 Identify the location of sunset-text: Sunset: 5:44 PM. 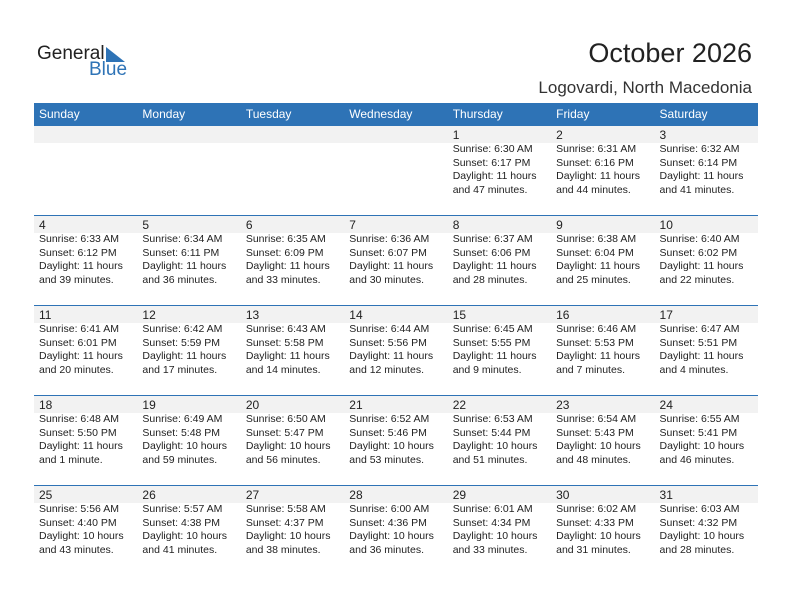
(491, 432).